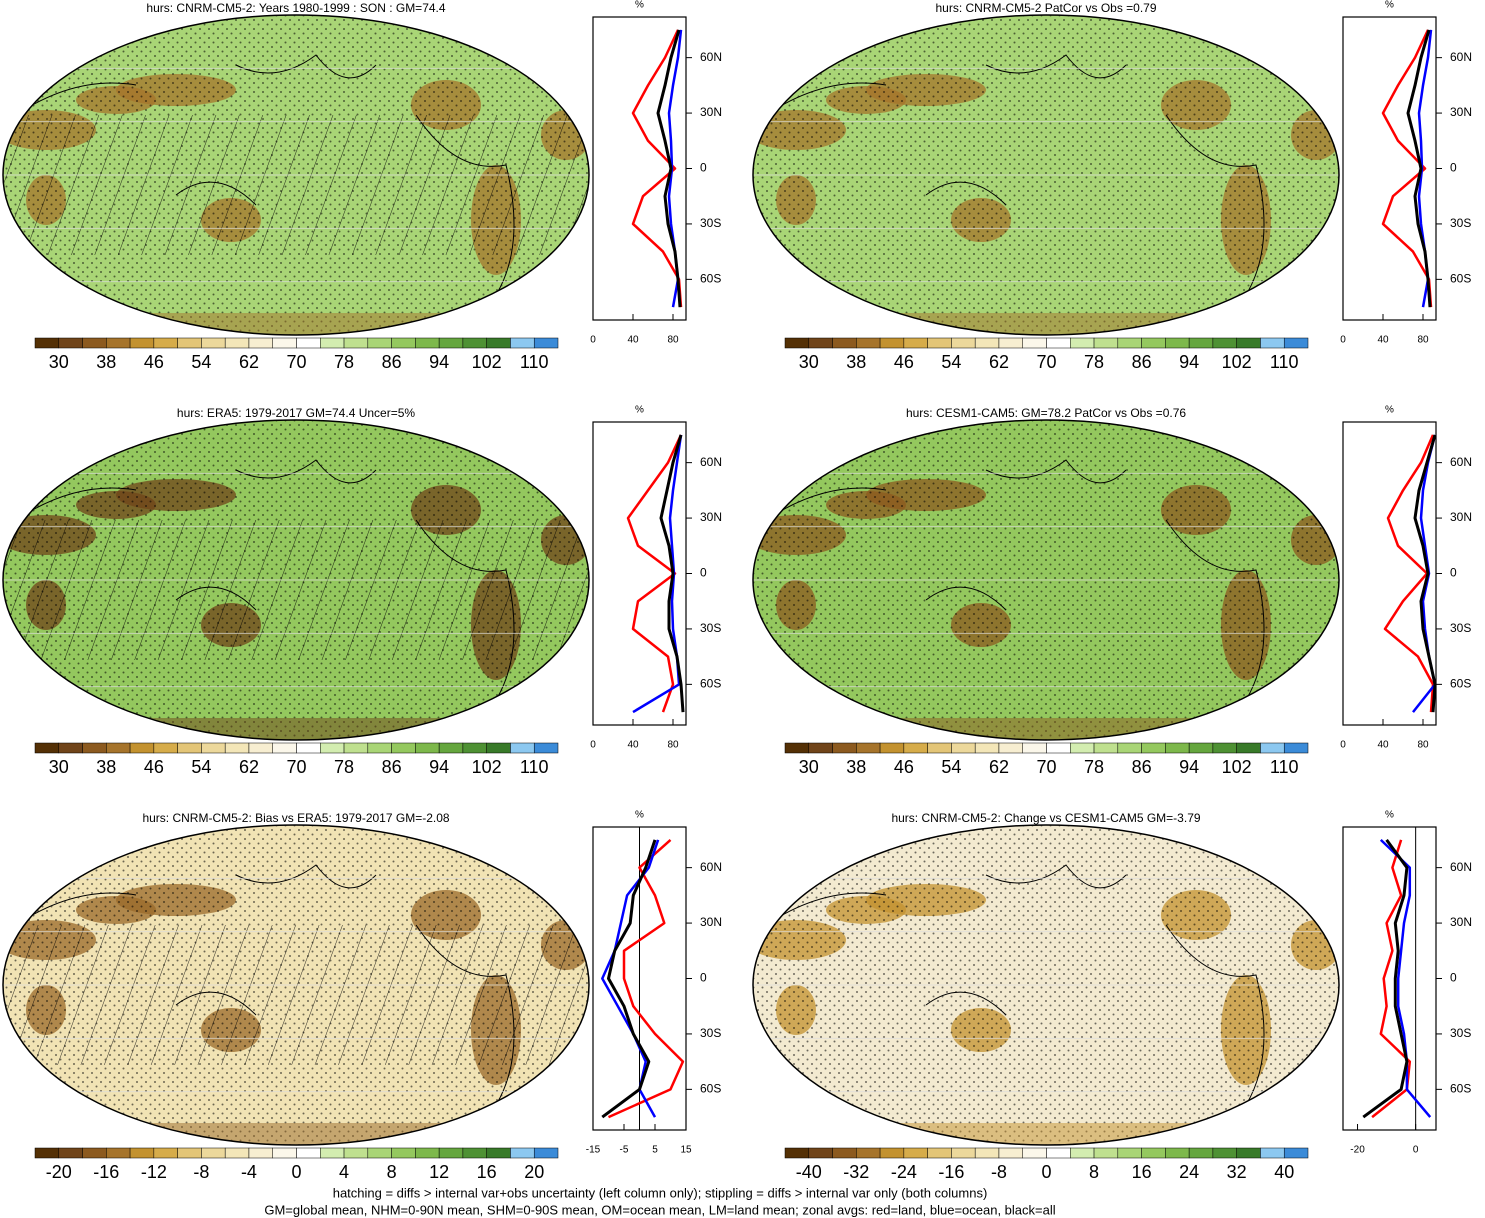 The height and width of the screenshot is (1218, 1485). I want to click on colorbar-label: 110, so click(1284, 362).